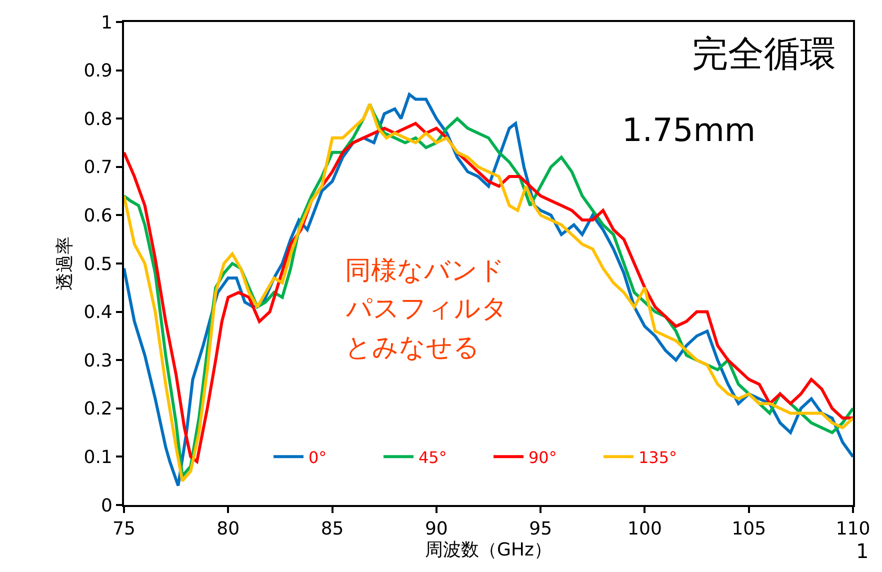  What do you see at coordinates (645, 529) in the screenshot?
I see `x-tick-label: 100` at bounding box center [645, 529].